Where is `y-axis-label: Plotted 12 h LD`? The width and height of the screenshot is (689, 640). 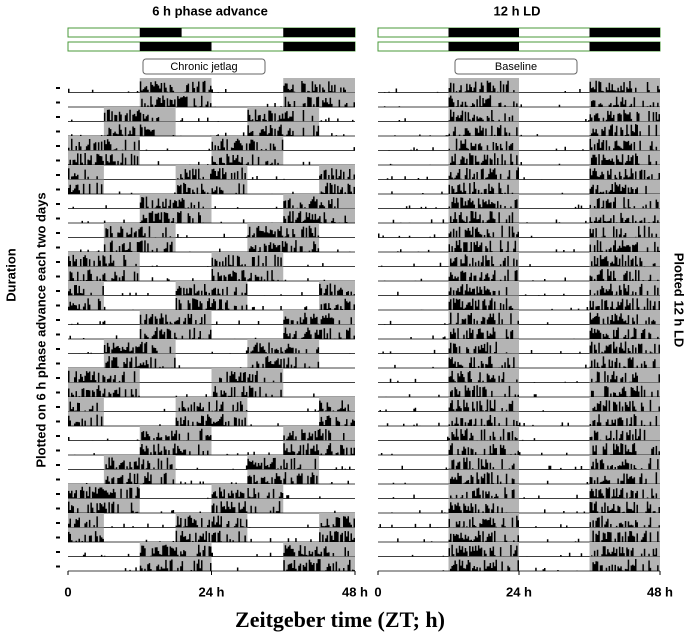
y-axis-label: Plotted 12 h LD is located at coordinates (679, 300).